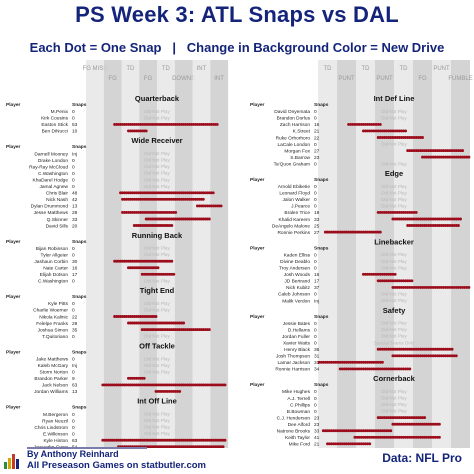 This screenshot has height=474, width=474. I want to click on player-name: Kirk Cousins, so click(55, 119).